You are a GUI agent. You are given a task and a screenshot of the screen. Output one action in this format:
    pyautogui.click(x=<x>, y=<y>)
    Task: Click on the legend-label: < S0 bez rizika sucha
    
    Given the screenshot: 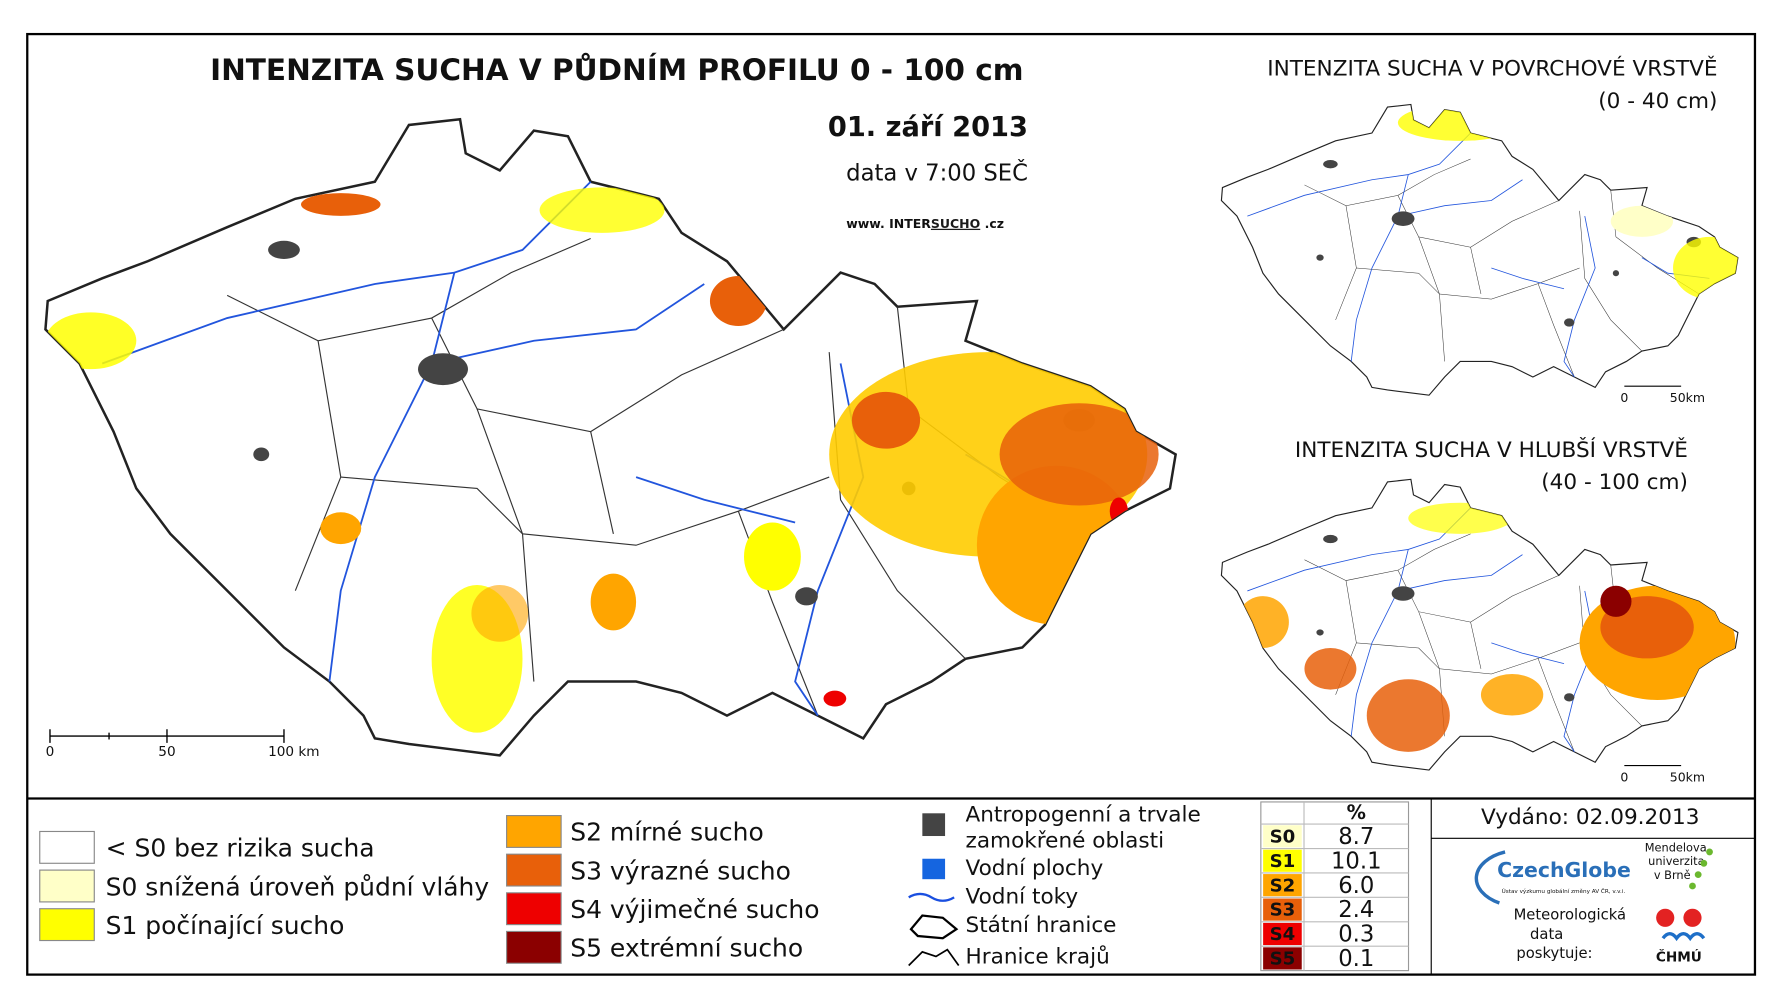 What is the action you would take?
    pyautogui.click(x=240, y=848)
    